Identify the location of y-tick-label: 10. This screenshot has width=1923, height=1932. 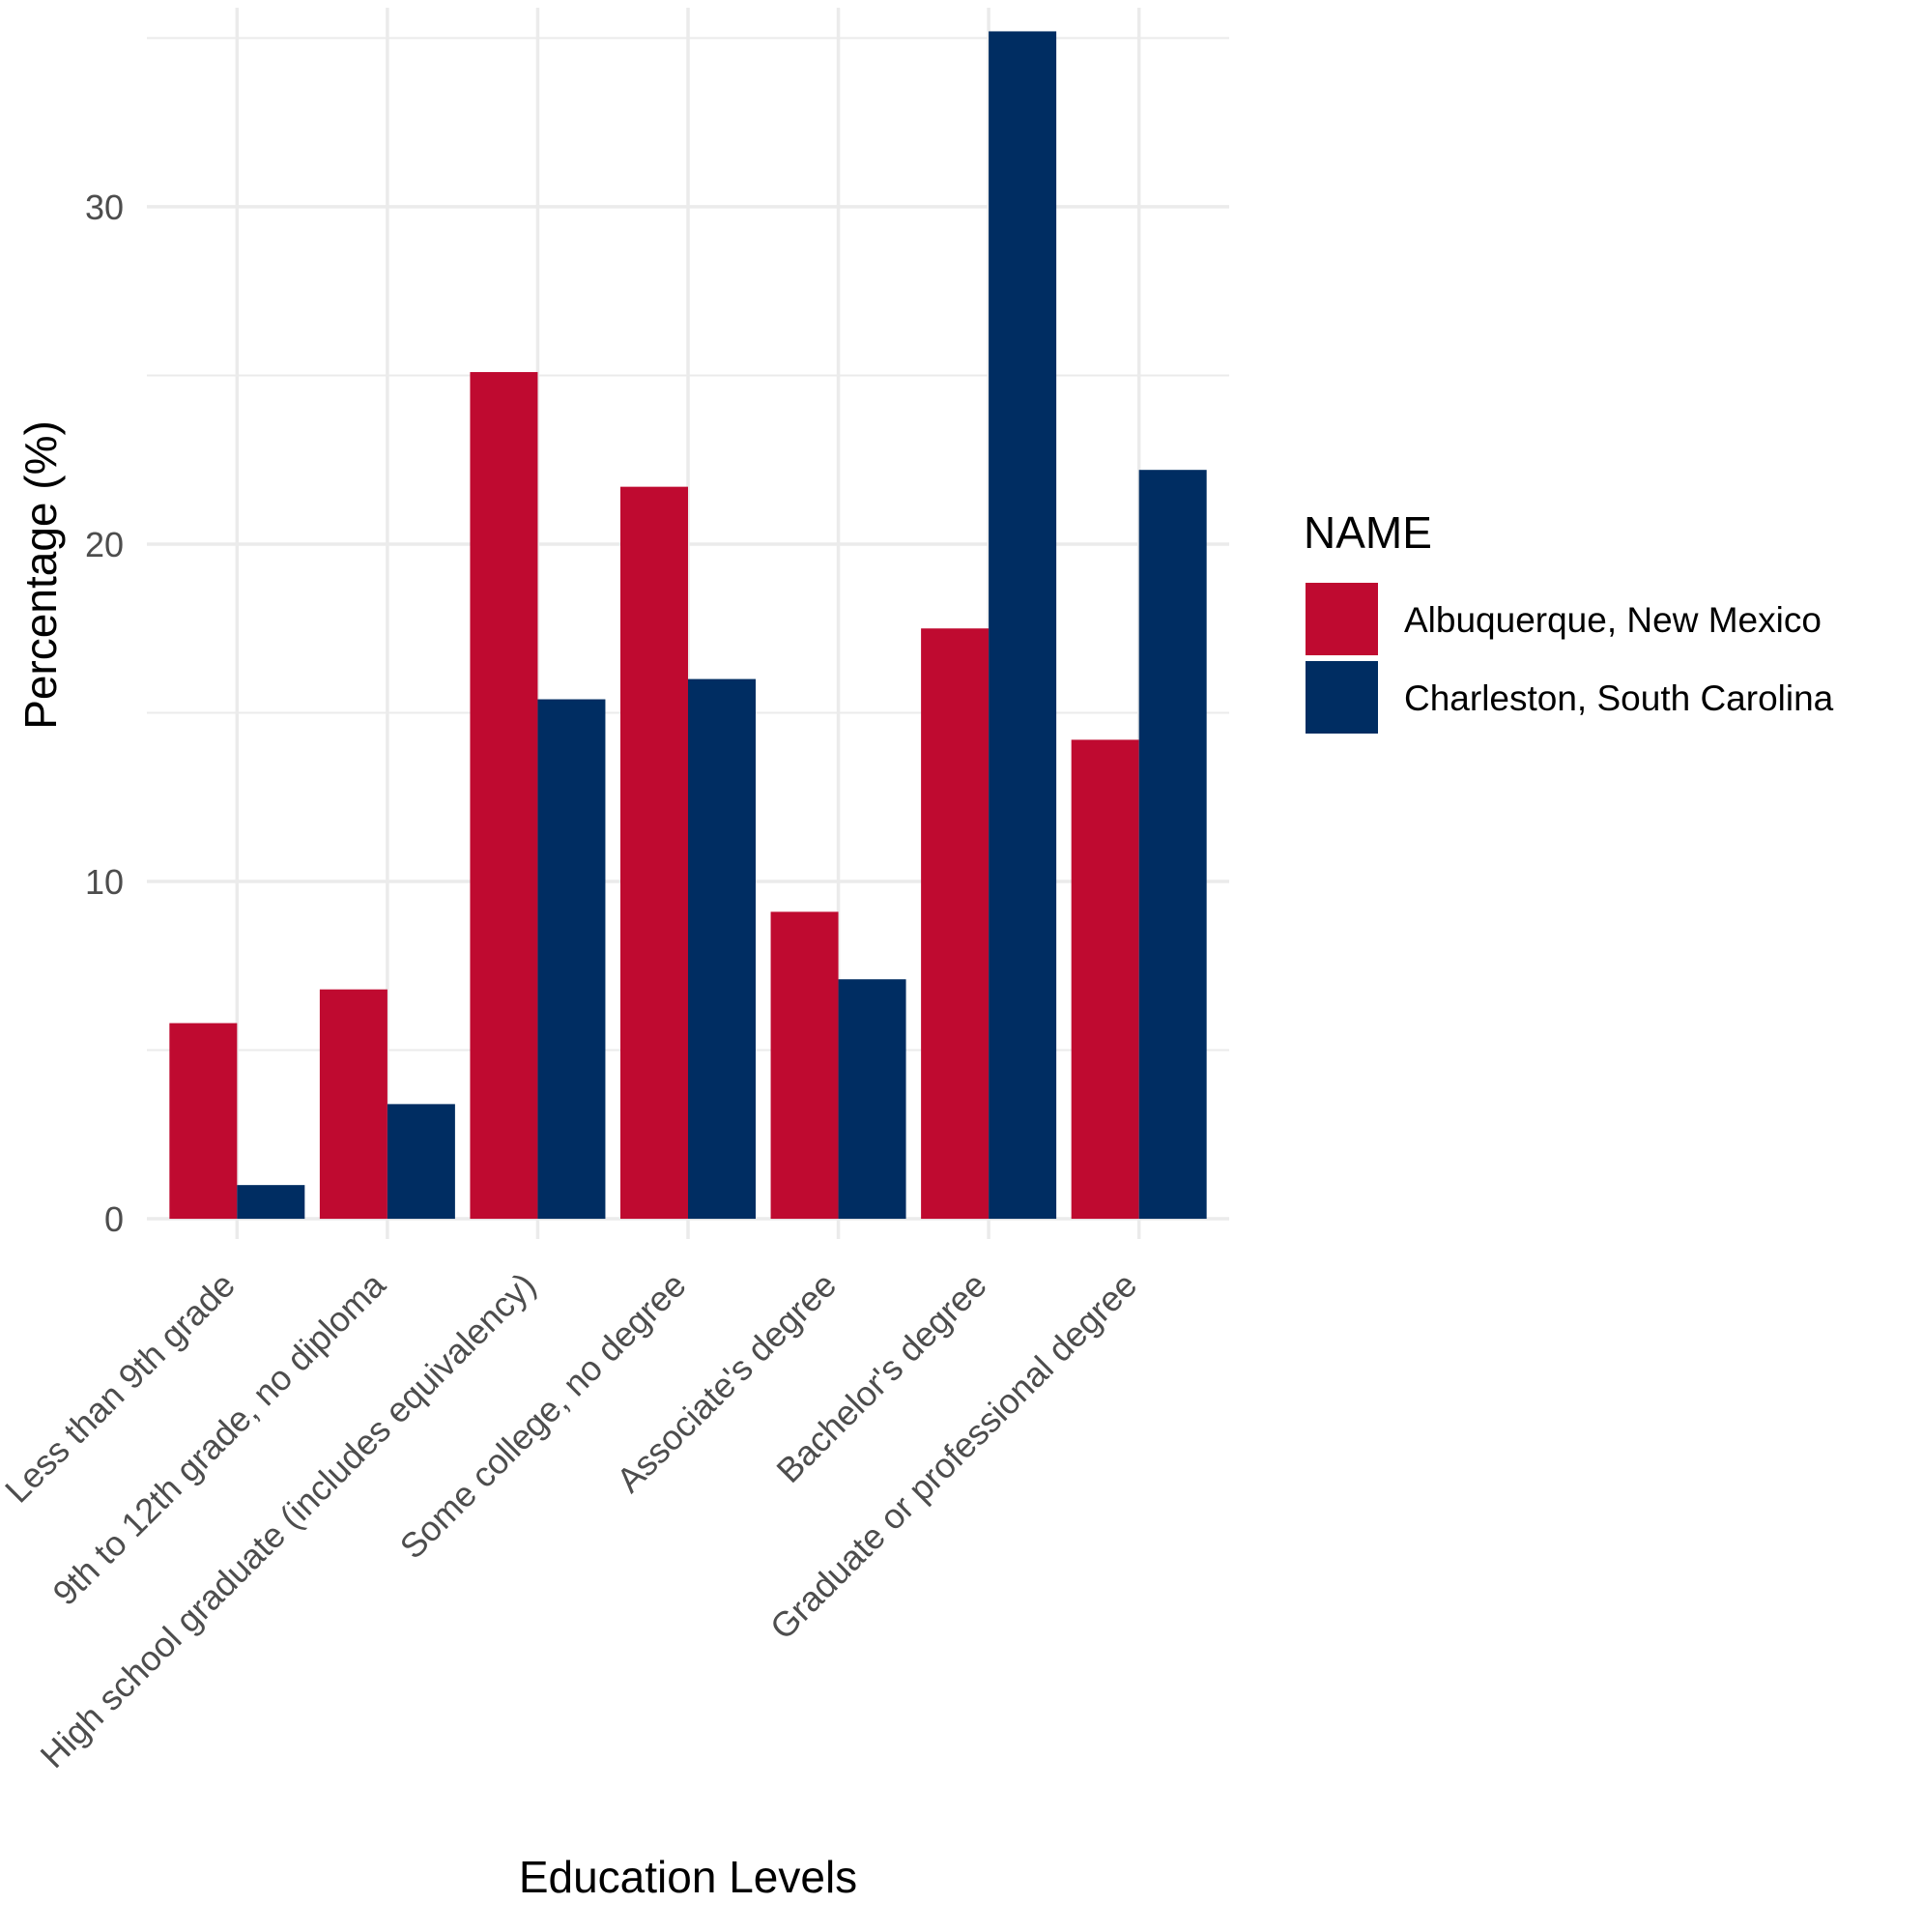
(104, 882).